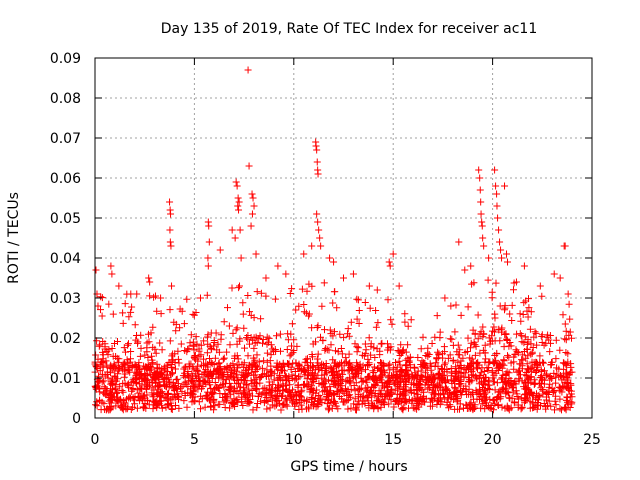 This screenshot has width=640, height=480. I want to click on y-tick-label: 0.02, so click(65, 339).